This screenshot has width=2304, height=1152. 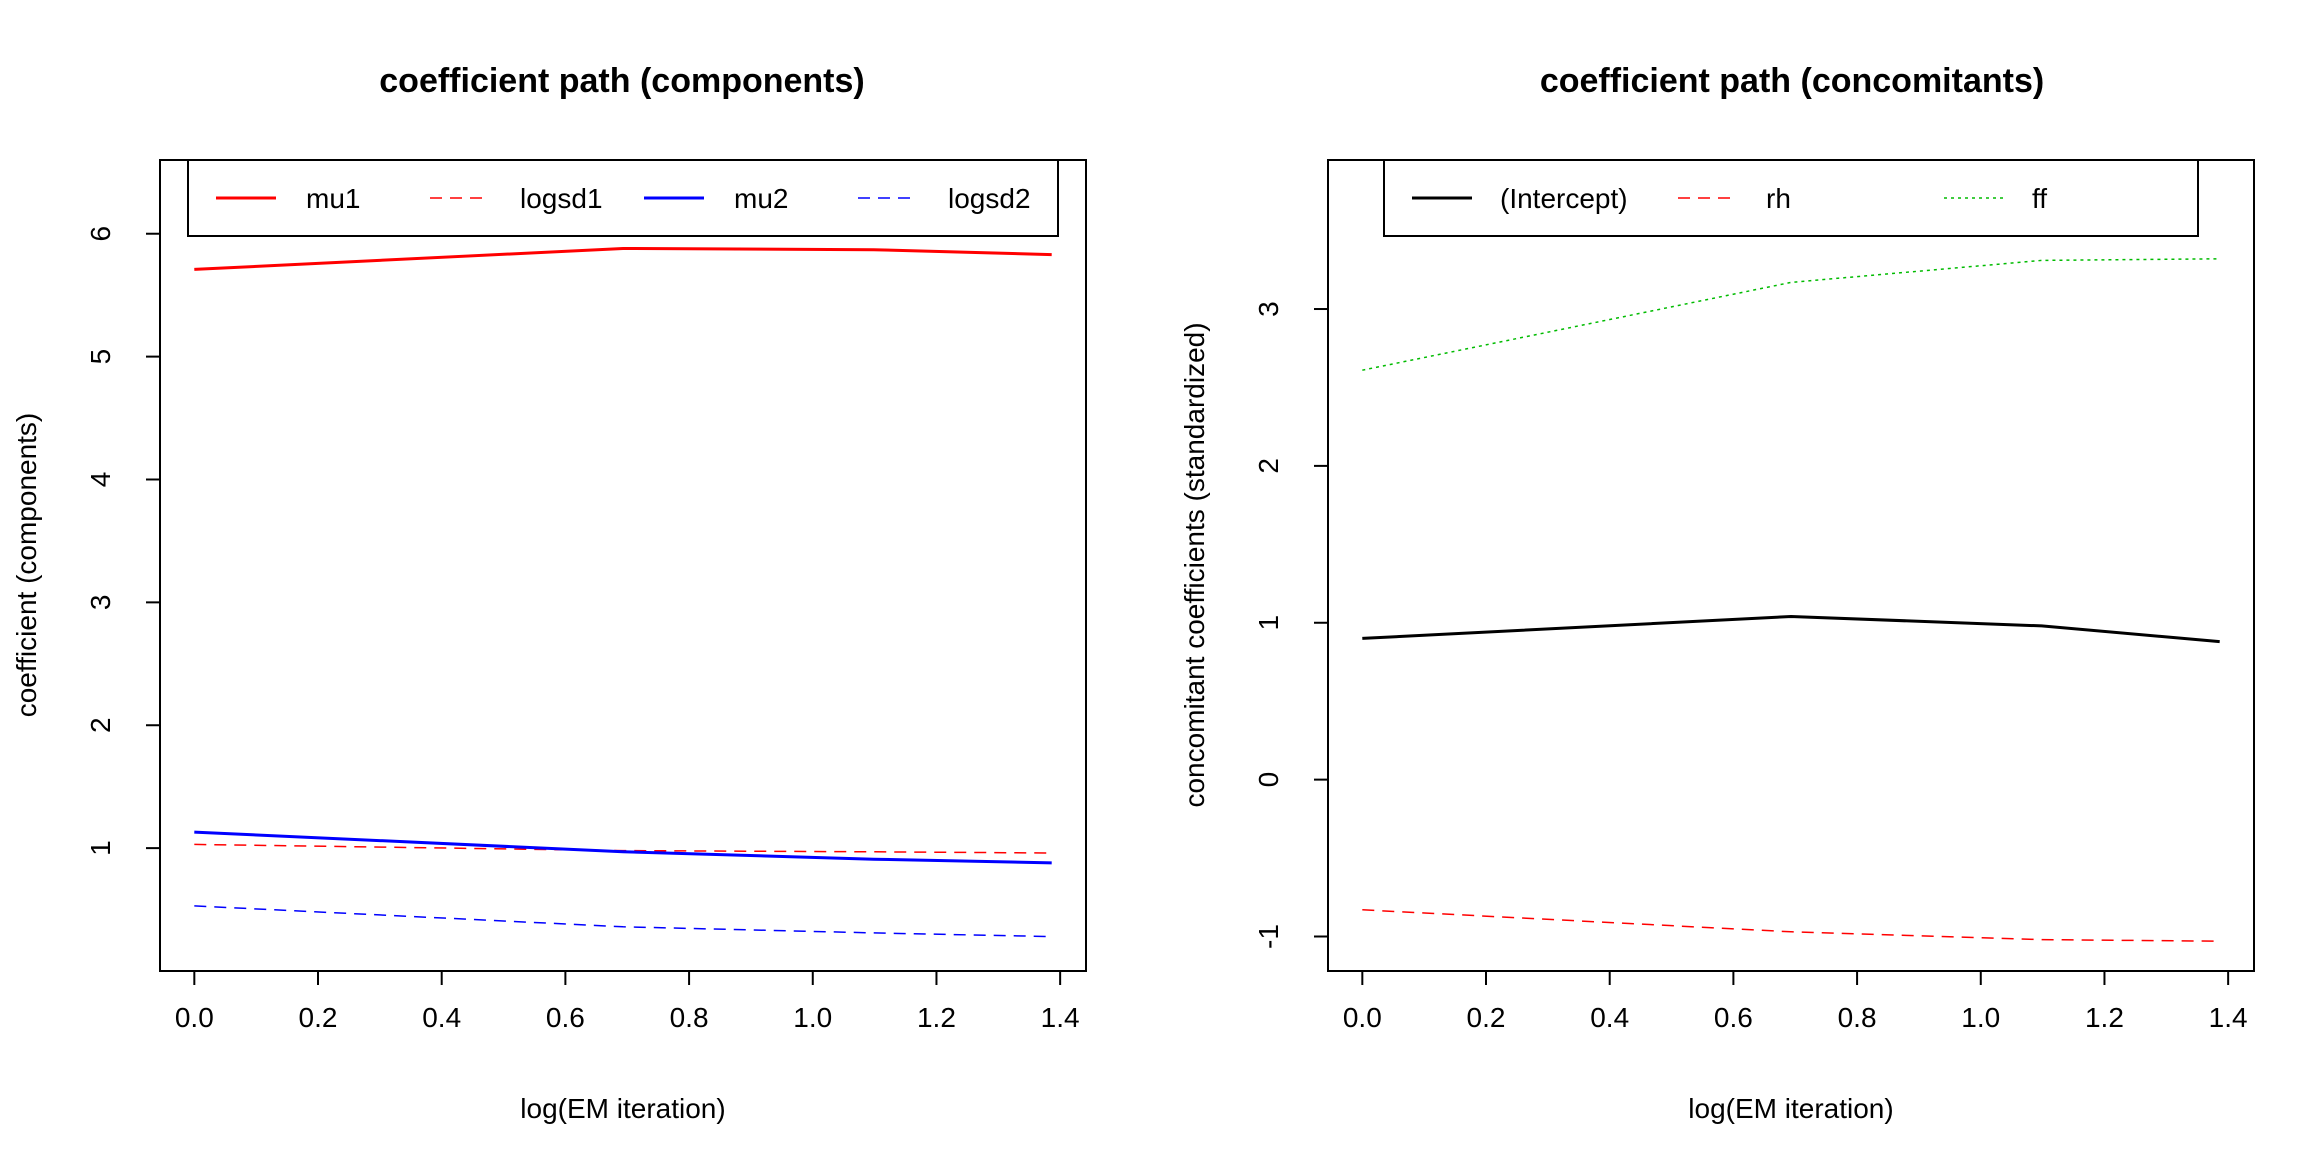 I want to click on legend: (Intercept) rh ff, so click(x=1791, y=198).